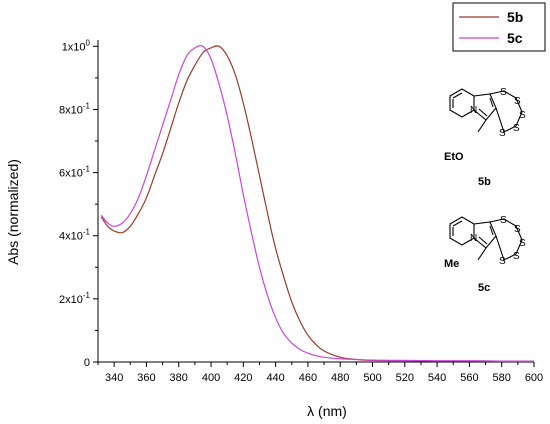  Describe the element at coordinates (484, 182) in the screenshot. I see `compound-label-5b: 5b` at that location.